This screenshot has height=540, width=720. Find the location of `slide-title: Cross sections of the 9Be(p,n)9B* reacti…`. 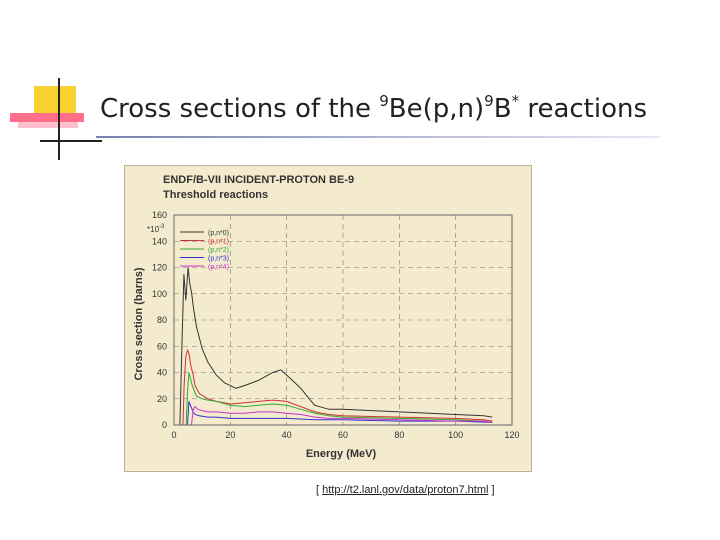

slide-title: Cross sections of the 9Be(p,n)9B* reacti… is located at coordinates (374, 108).